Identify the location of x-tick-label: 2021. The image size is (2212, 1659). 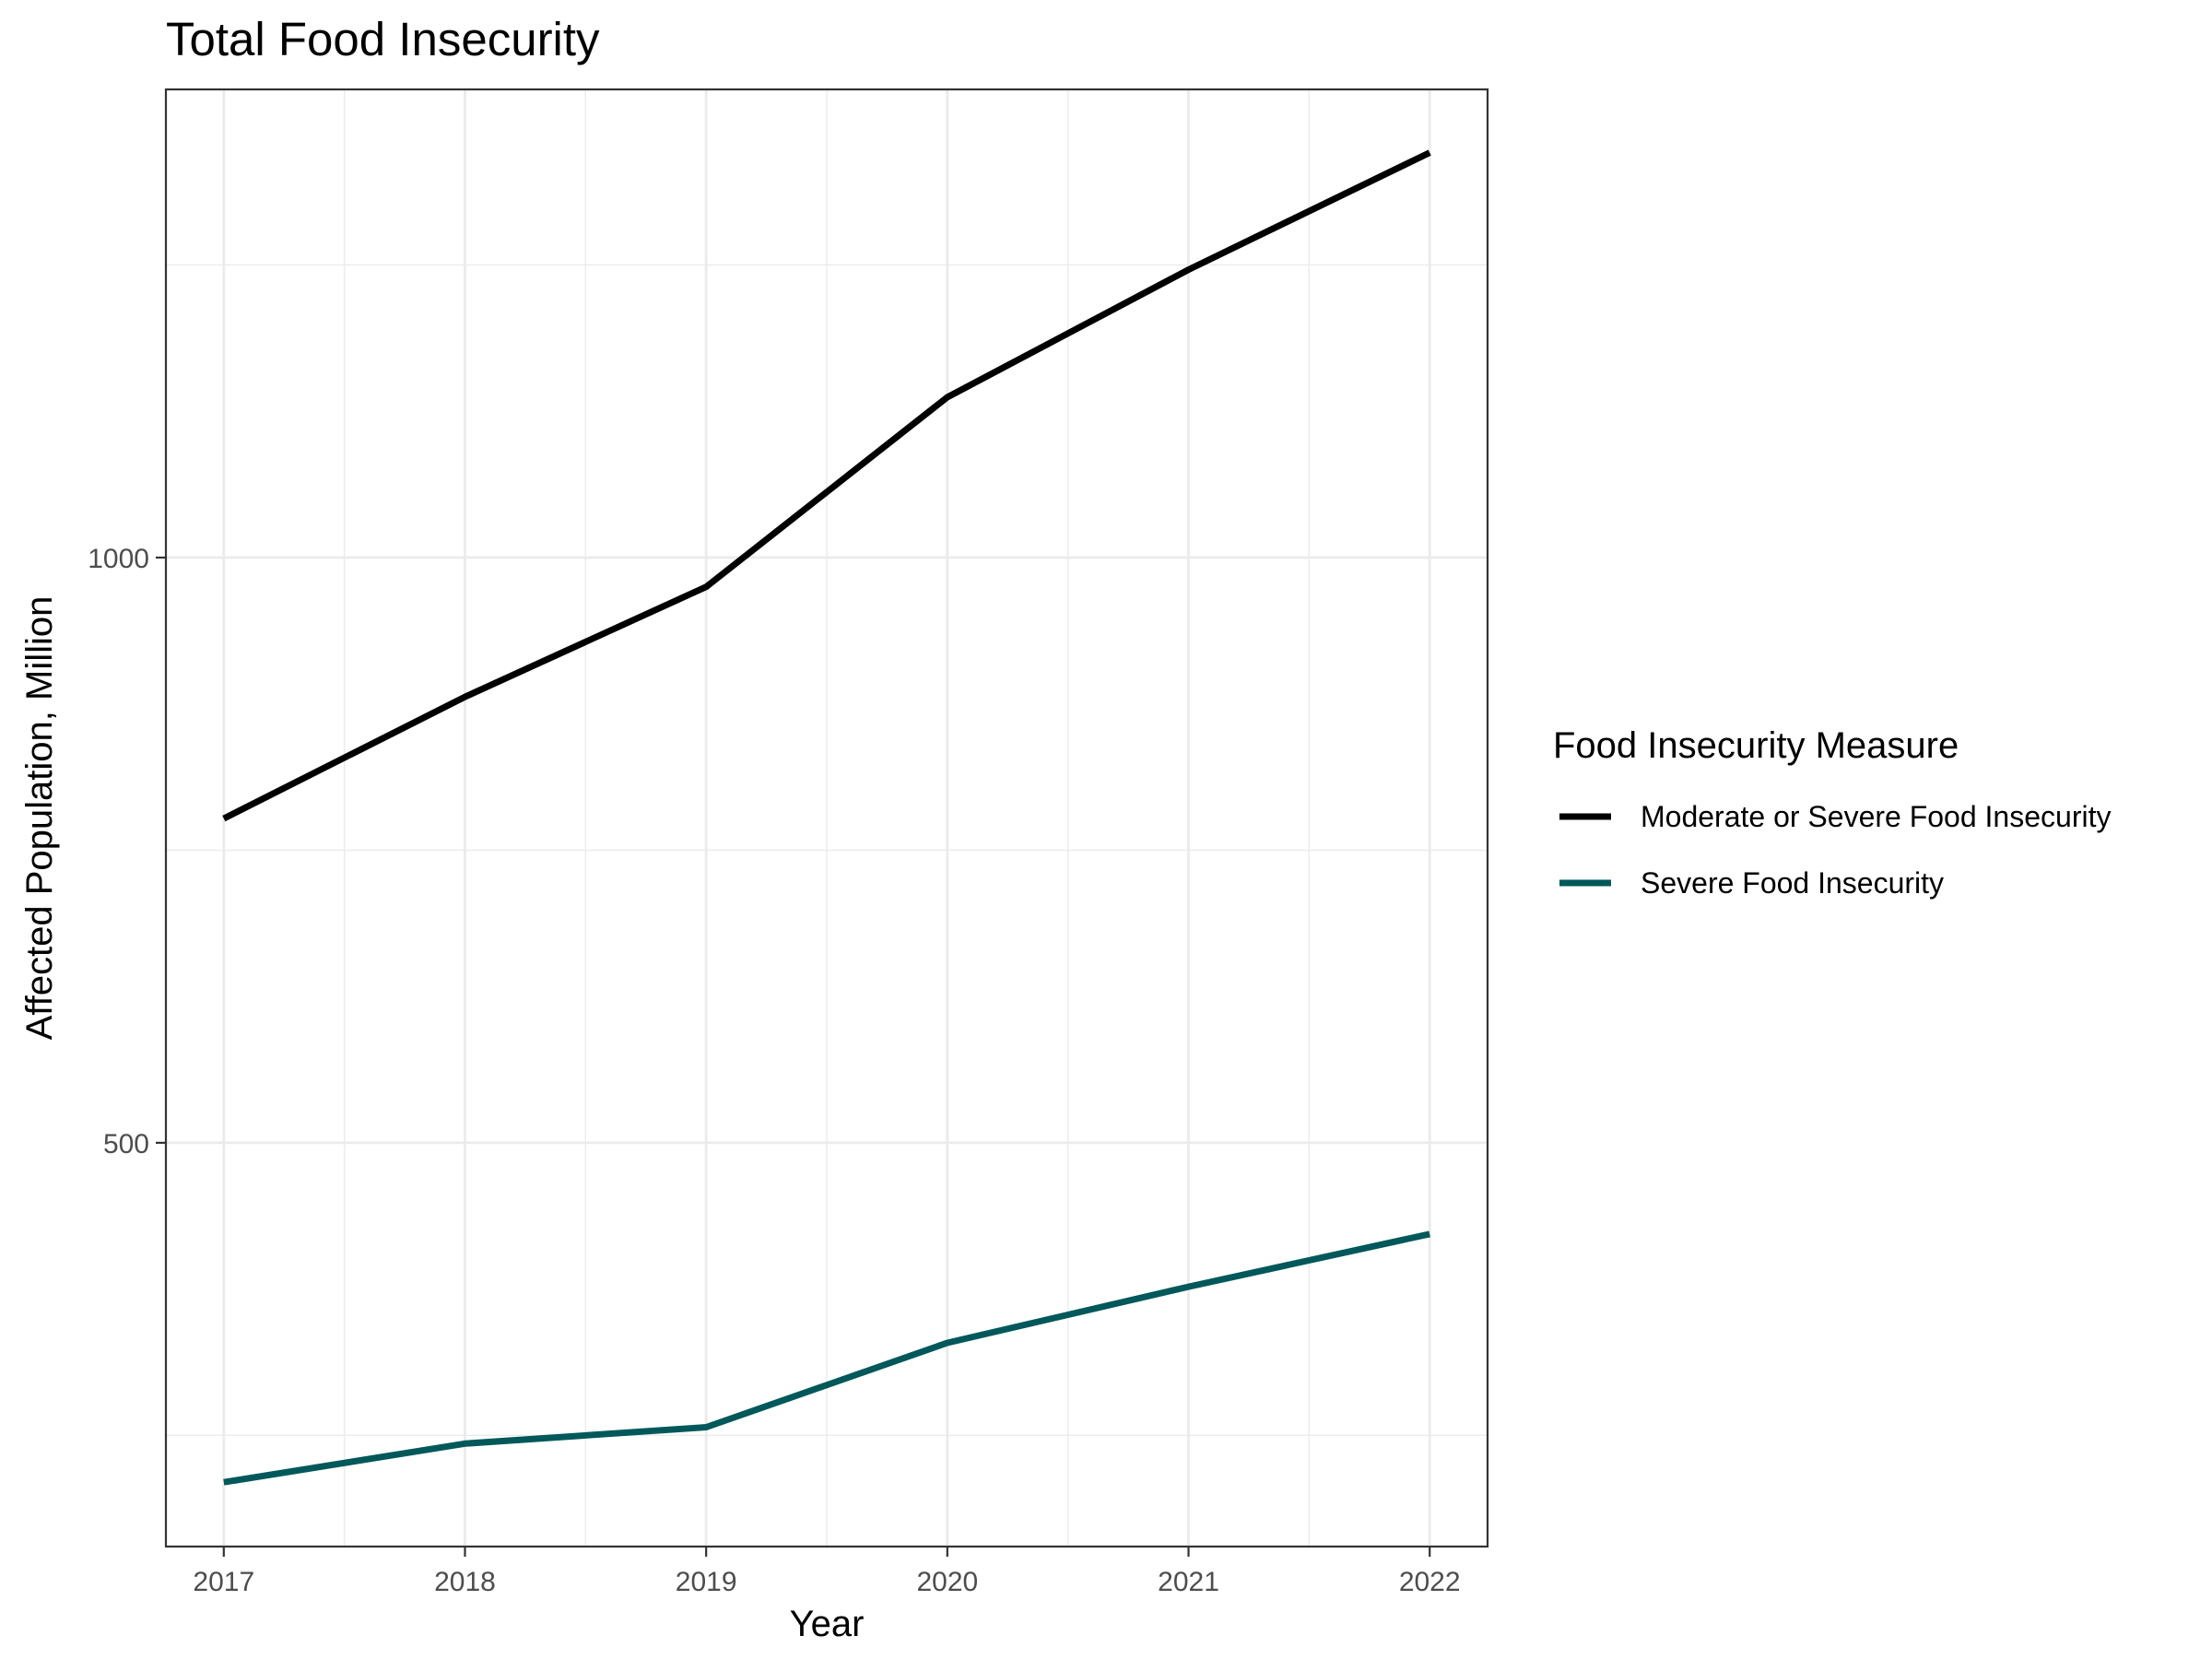
(1188, 1582).